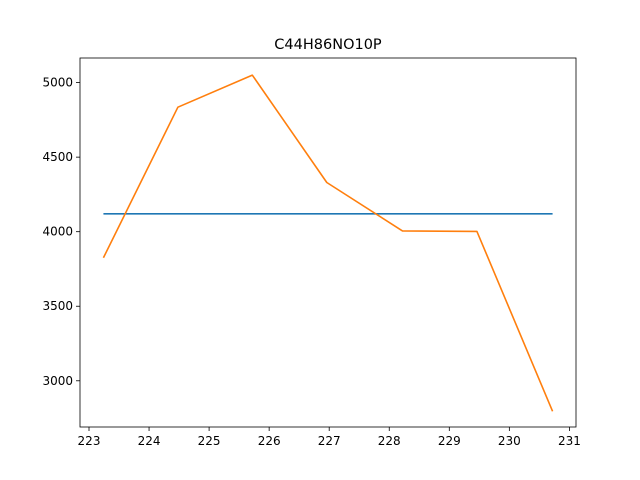 The height and width of the screenshot is (480, 640). I want to click on x-tick-label-8: 231, so click(569, 441).